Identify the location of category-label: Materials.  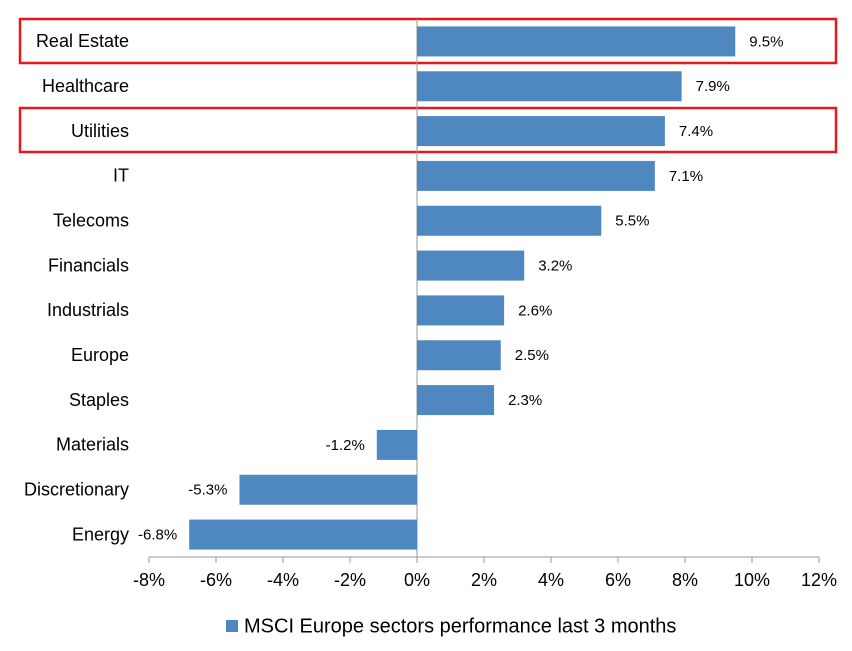
(92, 445).